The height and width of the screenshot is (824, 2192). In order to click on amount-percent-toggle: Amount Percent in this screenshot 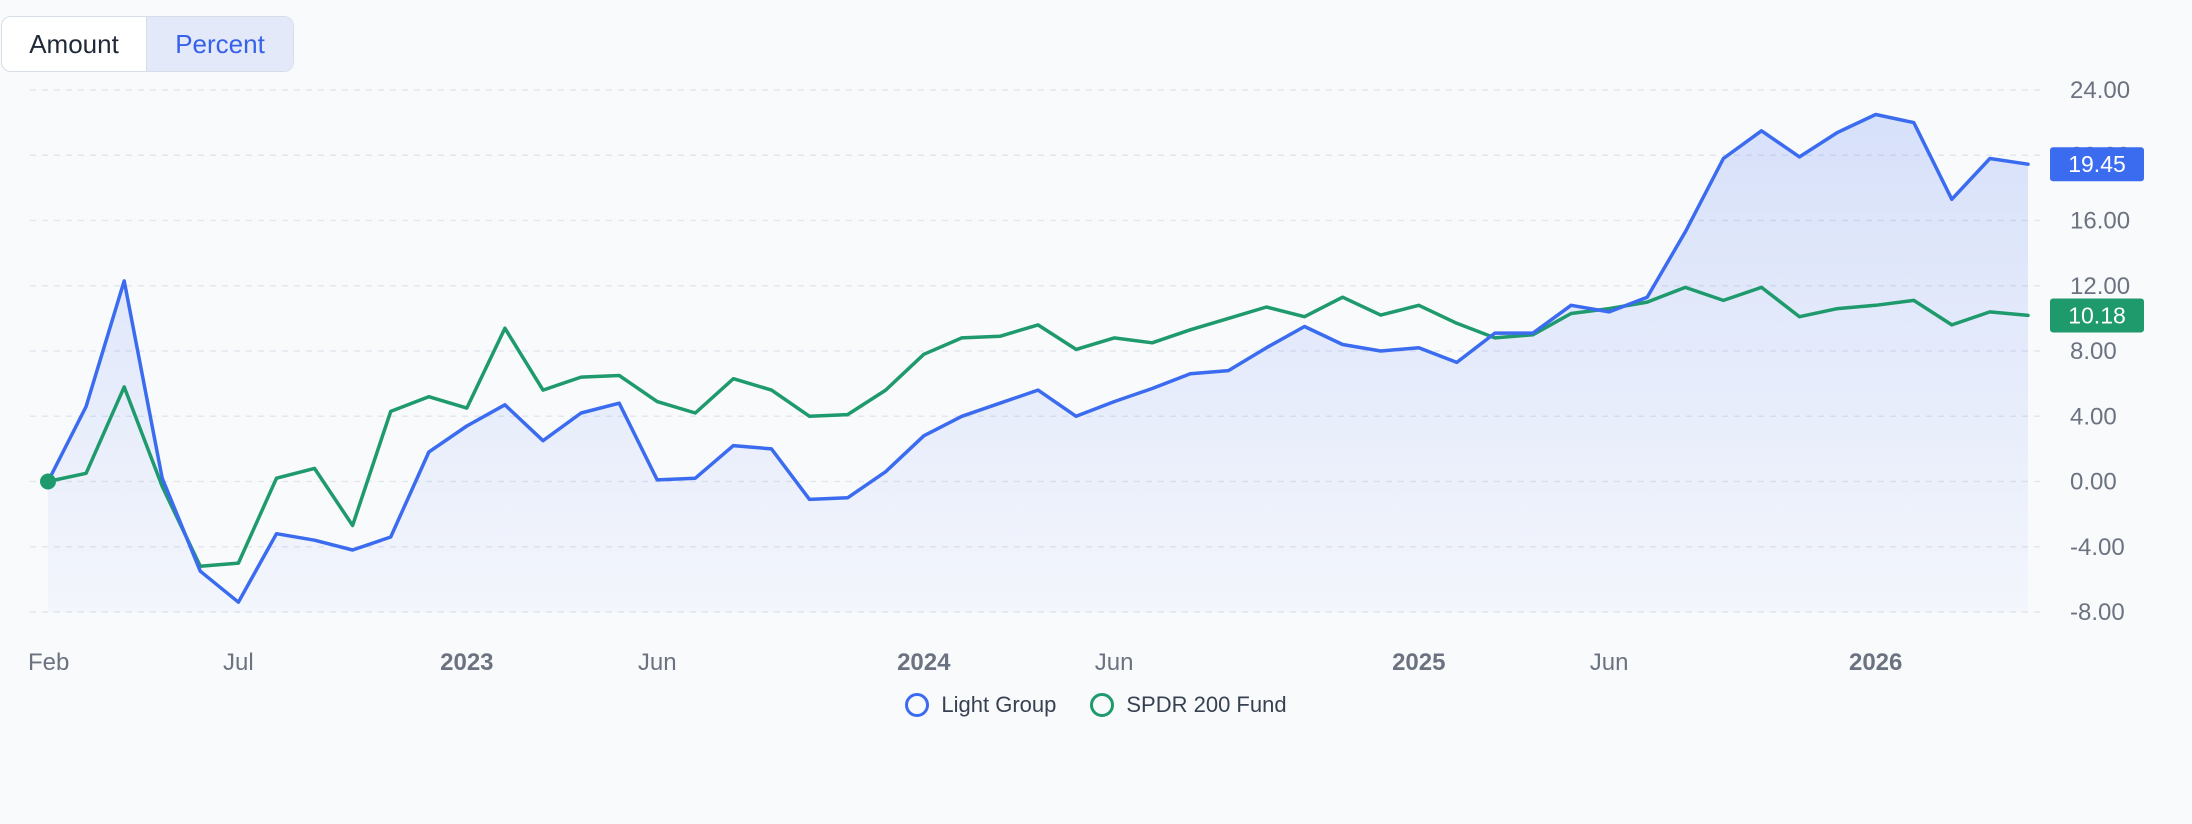, I will do `click(147, 44)`.